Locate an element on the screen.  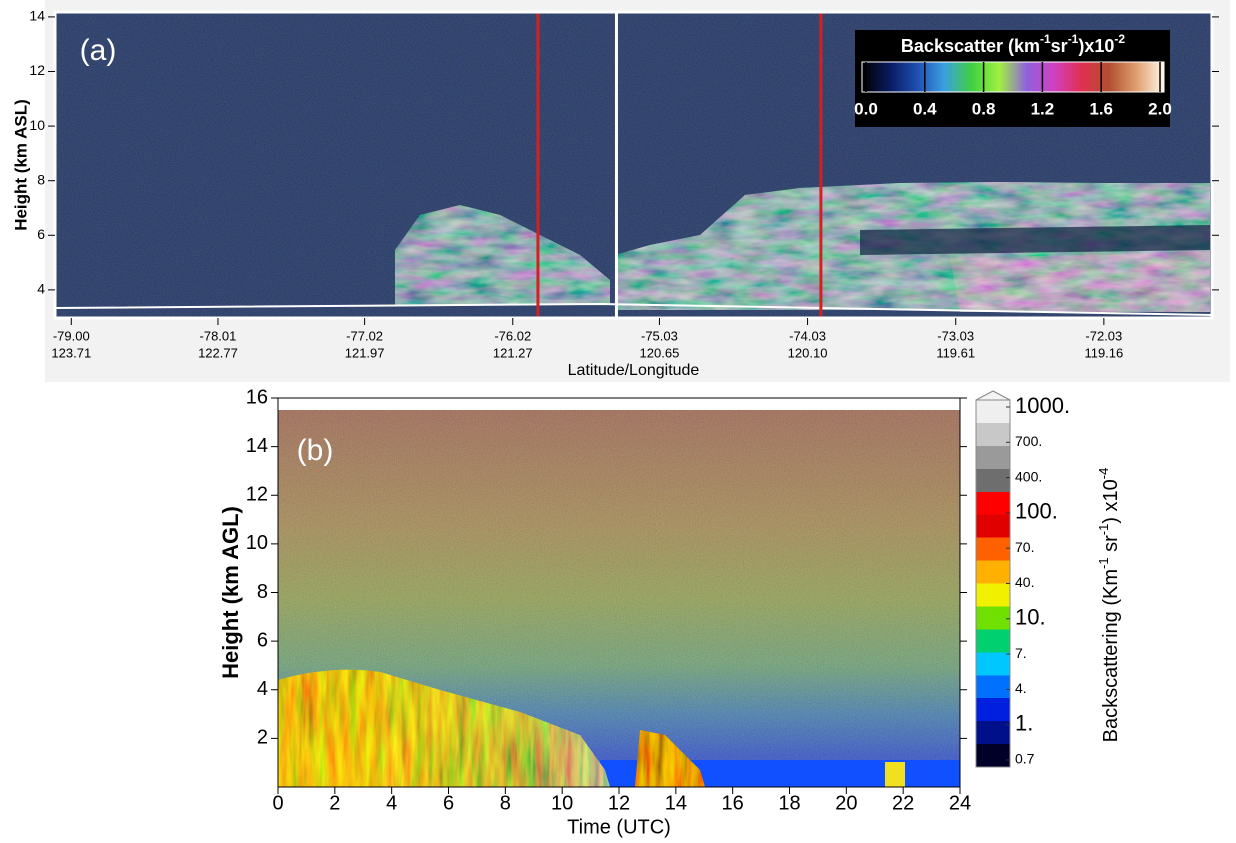
colorbar-tick-label: 10. is located at coordinates (1030, 617).